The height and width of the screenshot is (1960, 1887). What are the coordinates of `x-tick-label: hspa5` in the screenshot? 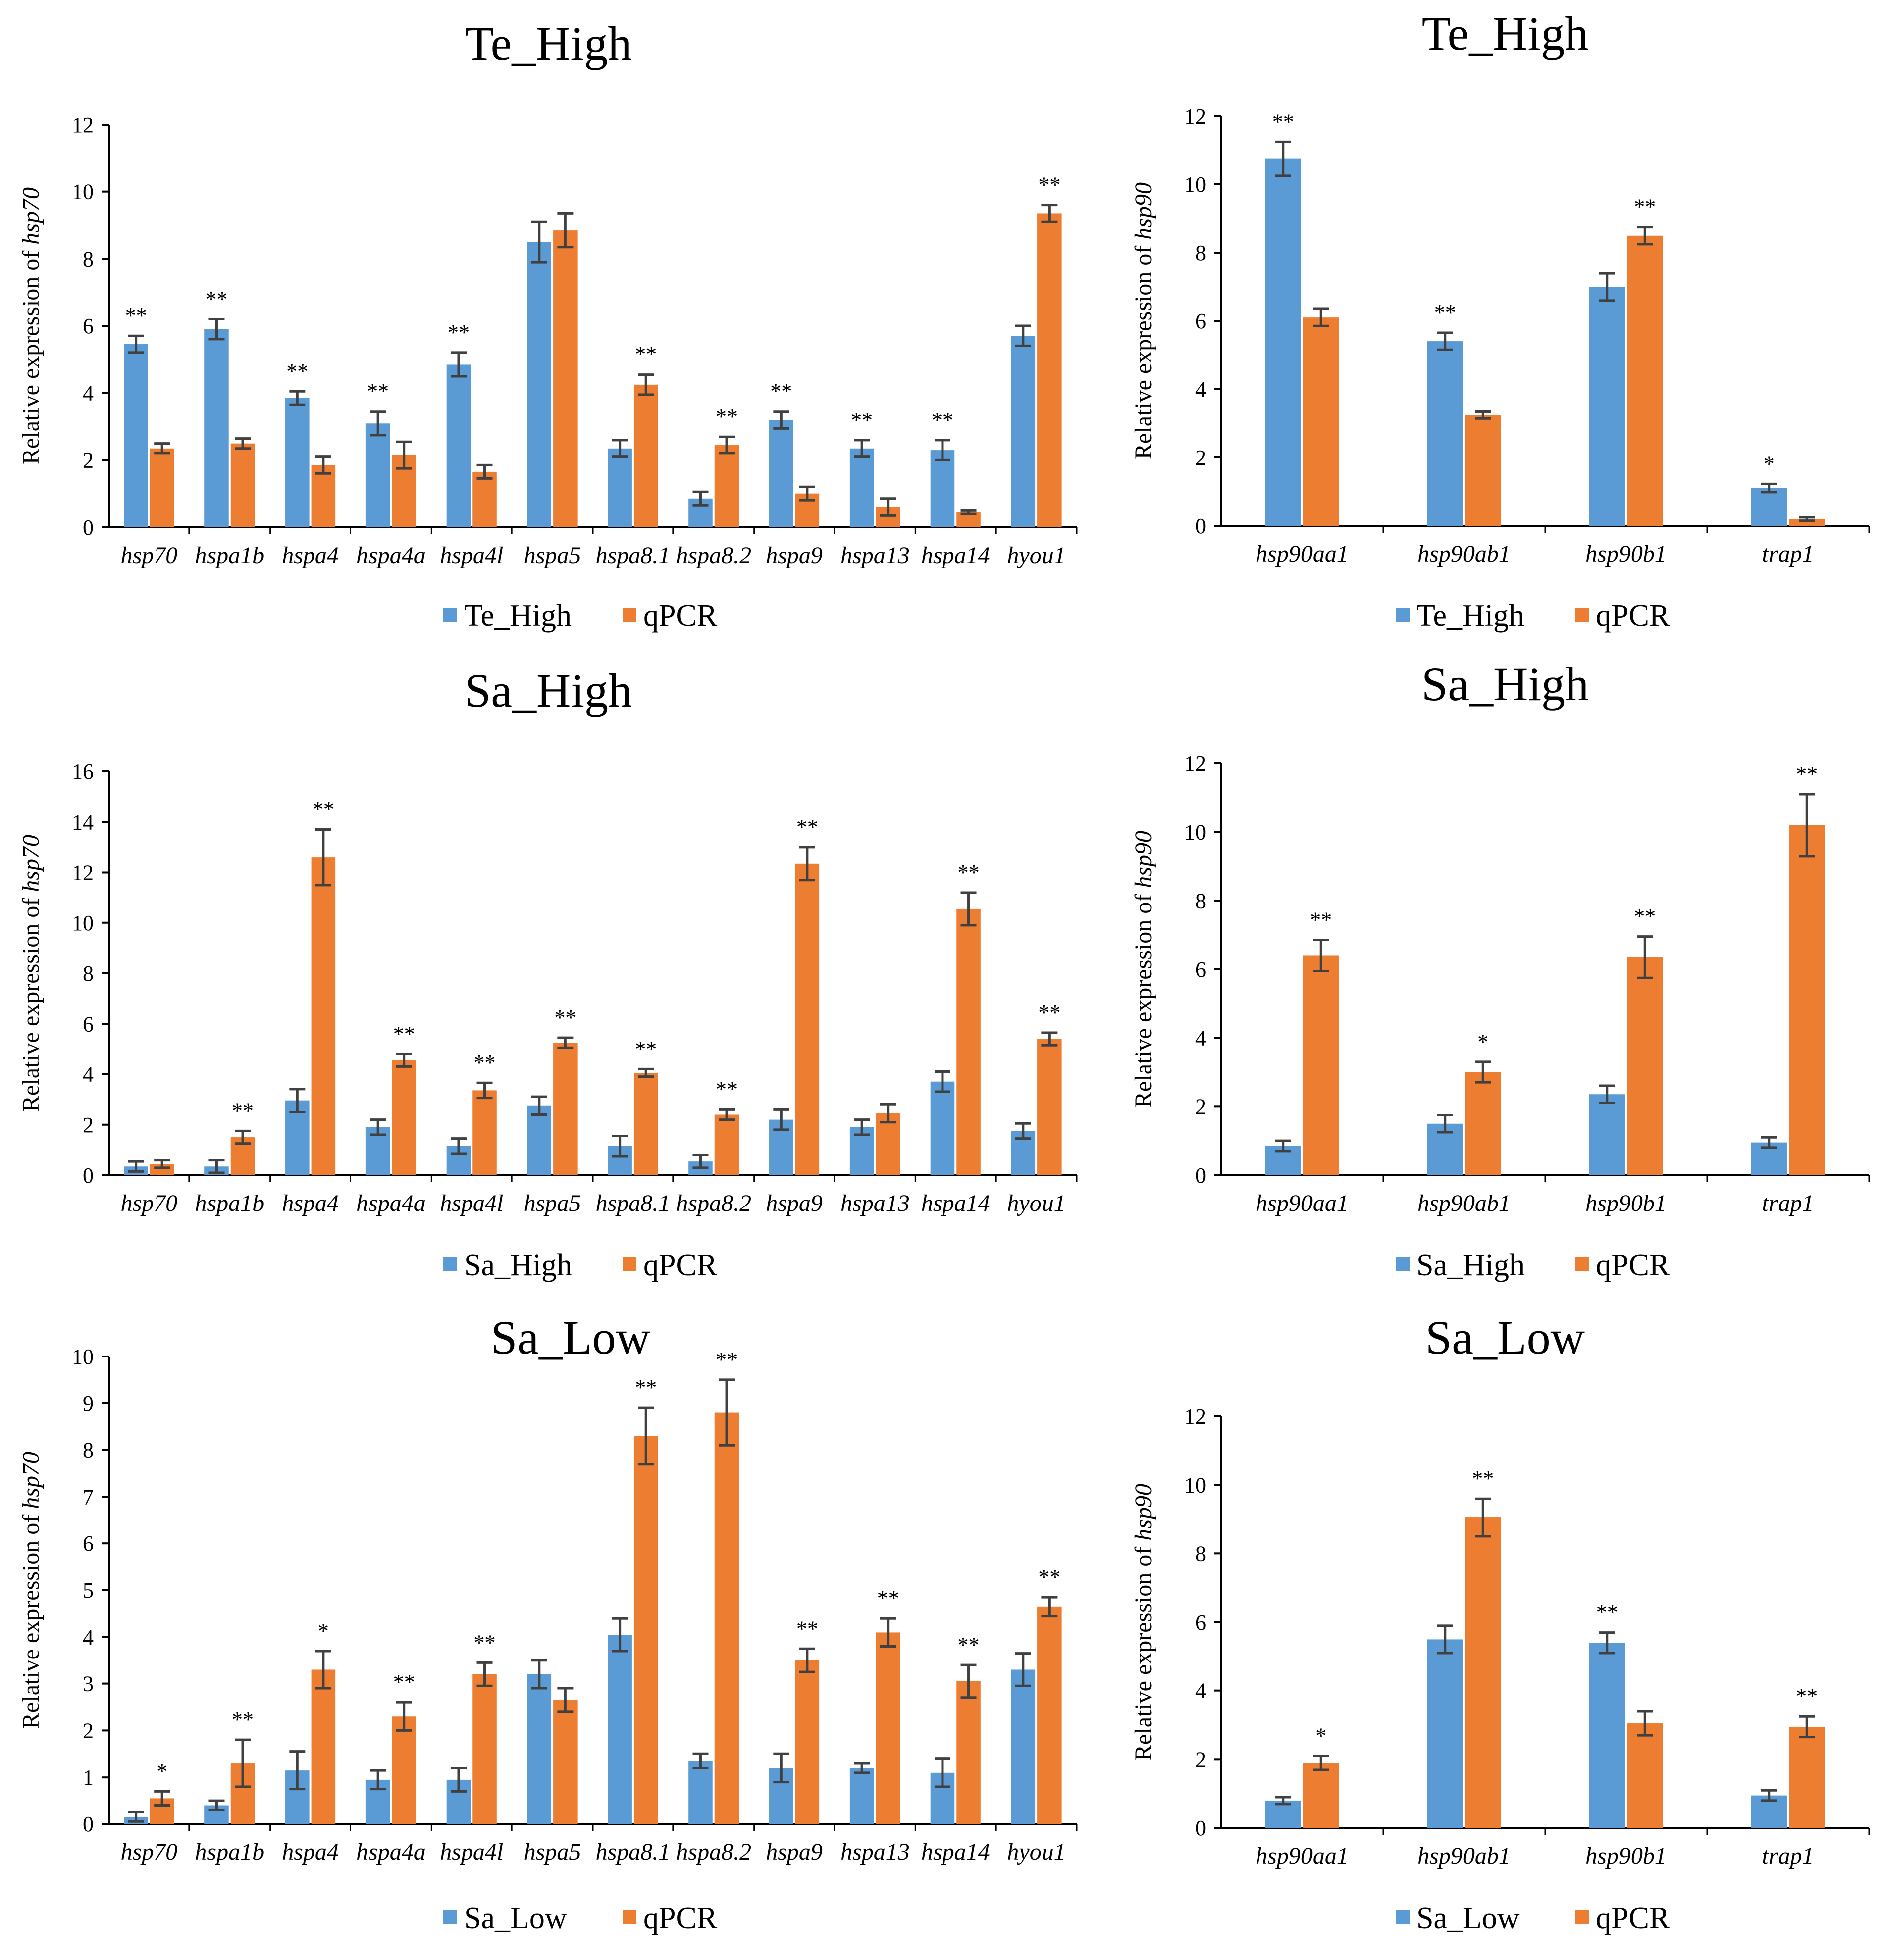 It's located at (552, 1852).